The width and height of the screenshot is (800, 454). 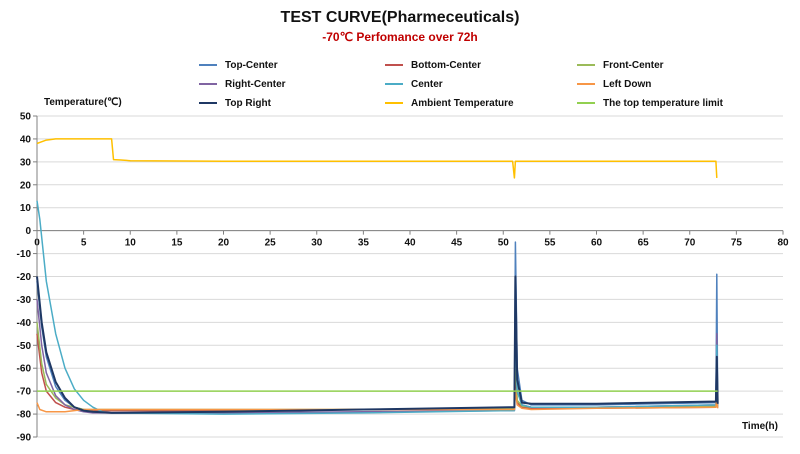 What do you see at coordinates (597, 243) in the screenshot?
I see `x-tick-label: 60` at bounding box center [597, 243].